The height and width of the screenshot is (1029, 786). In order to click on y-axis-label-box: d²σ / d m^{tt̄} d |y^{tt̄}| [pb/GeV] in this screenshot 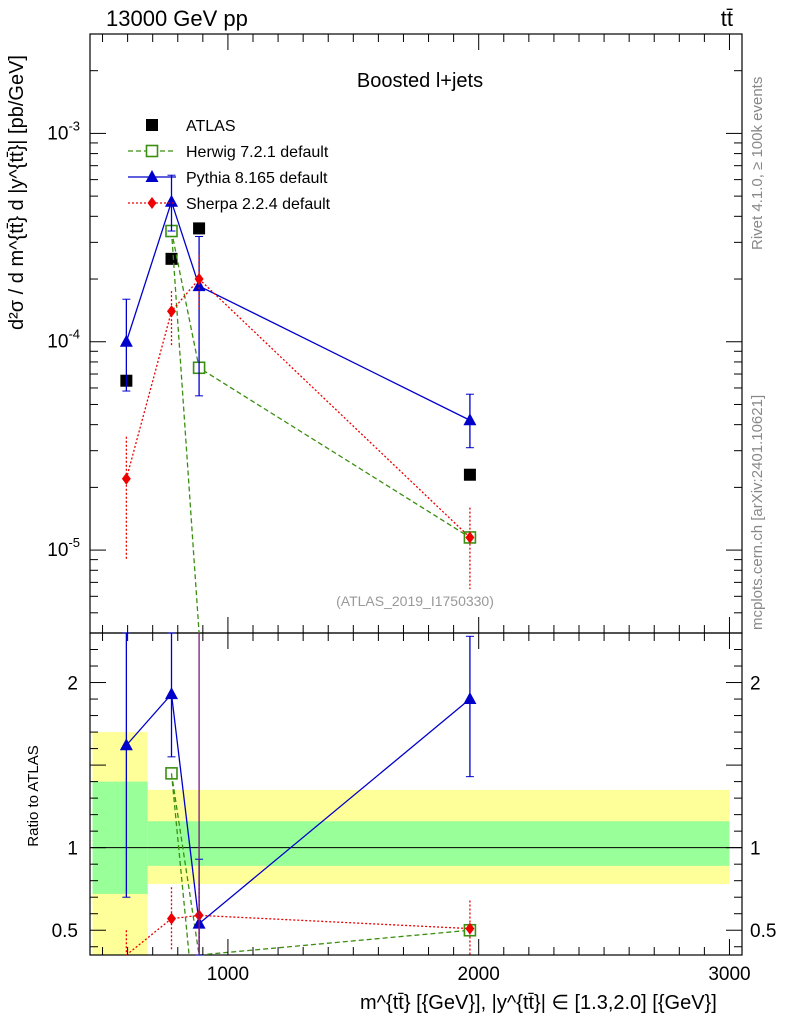, I will do `click(23, 191)`.